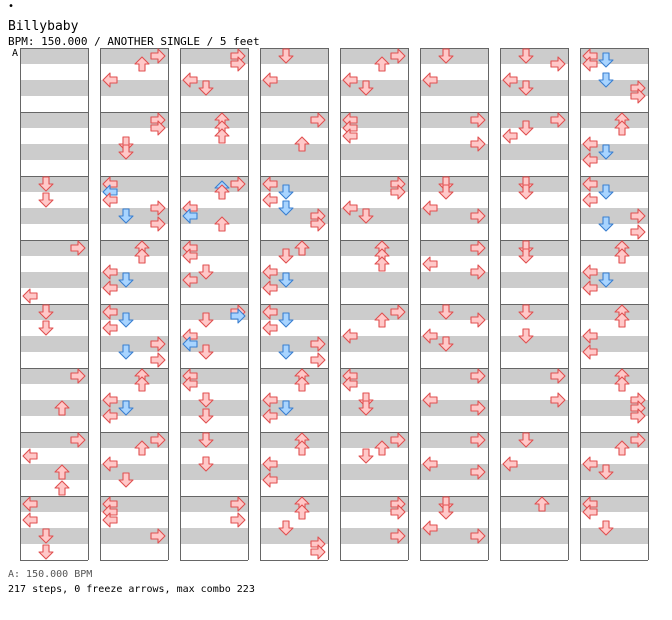 The height and width of the screenshot is (620, 672). What do you see at coordinates (43, 26) in the screenshot?
I see `song-title: Billybaby` at bounding box center [43, 26].